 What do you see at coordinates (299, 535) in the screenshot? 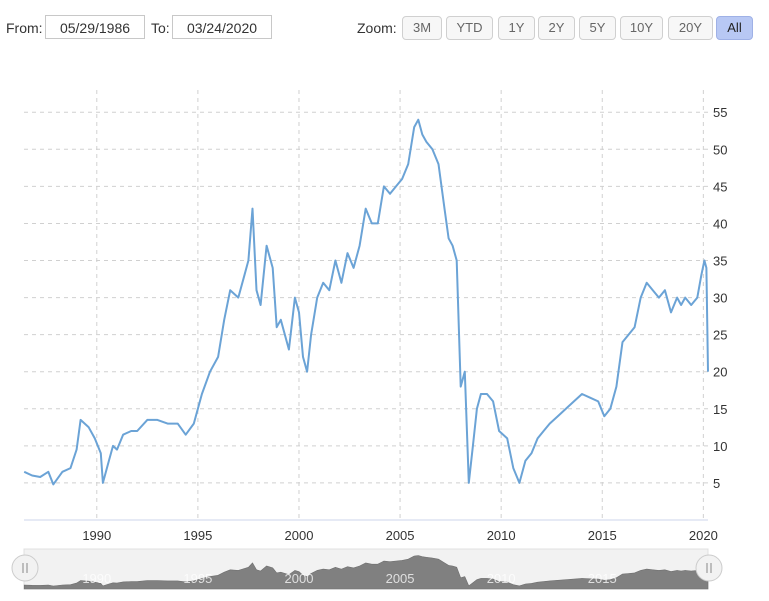
I see `x-tick-label: 2000` at bounding box center [299, 535].